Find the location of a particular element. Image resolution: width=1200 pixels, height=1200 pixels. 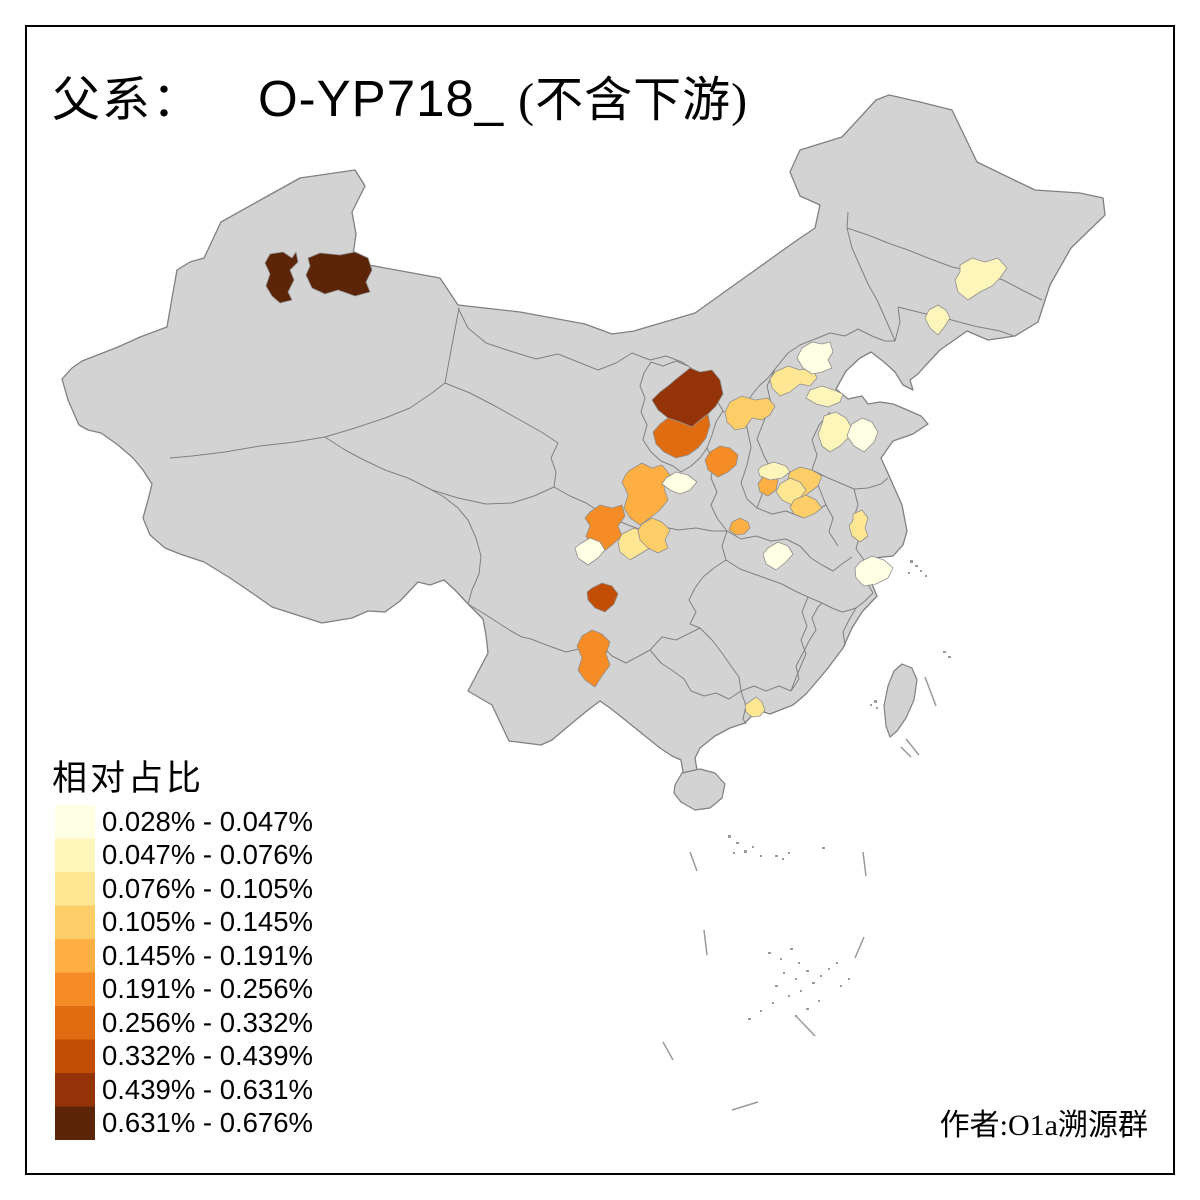

legend-label-10: 0.631% - 0.676% is located at coordinates (207, 1123).